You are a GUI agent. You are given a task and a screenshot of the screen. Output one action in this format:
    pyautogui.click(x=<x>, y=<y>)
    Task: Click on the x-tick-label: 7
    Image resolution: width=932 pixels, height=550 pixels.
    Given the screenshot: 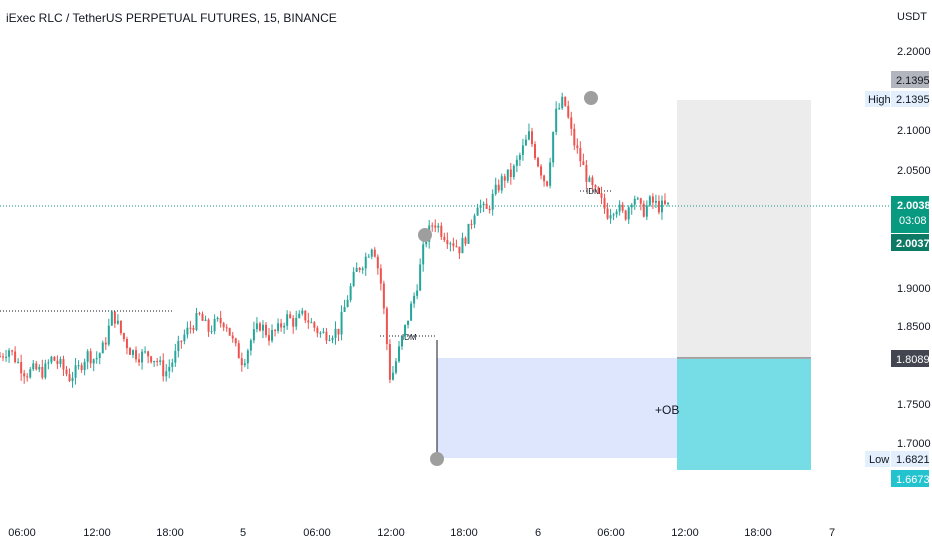 What is the action you would take?
    pyautogui.click(x=832, y=533)
    